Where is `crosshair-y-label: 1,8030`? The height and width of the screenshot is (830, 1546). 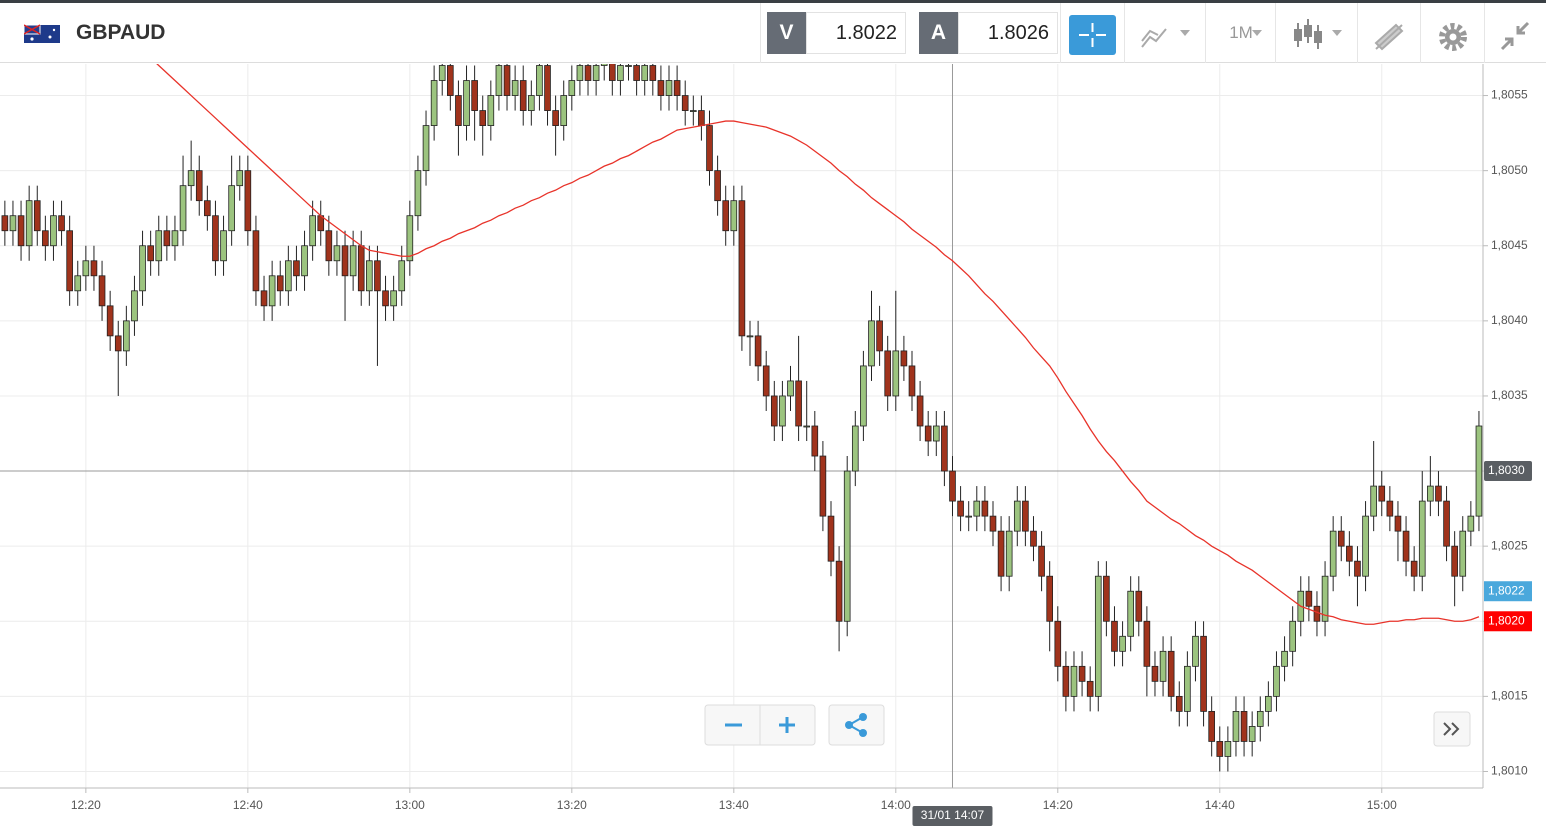
crosshair-y-label: 1,8030 is located at coordinates (1506, 470).